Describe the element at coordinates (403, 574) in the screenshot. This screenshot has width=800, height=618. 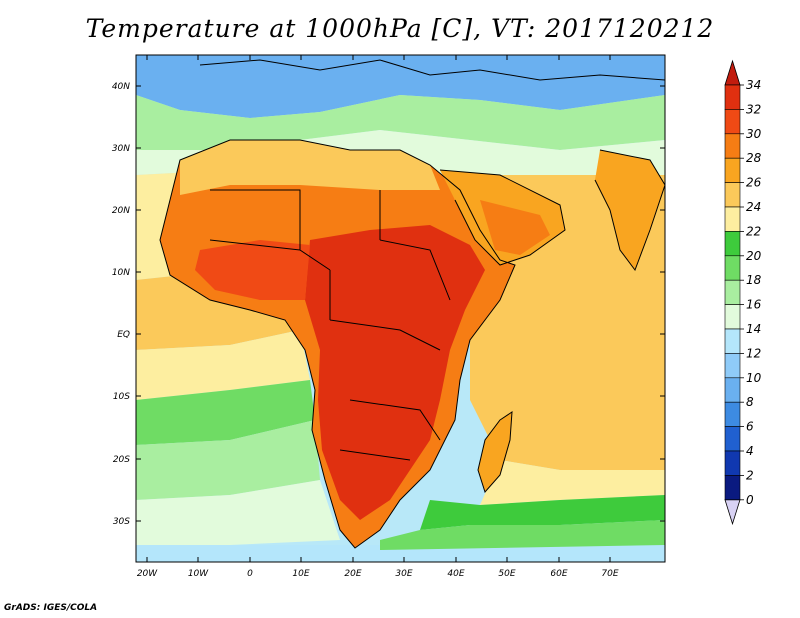
I see `lon-tick-label: 30E` at that location.